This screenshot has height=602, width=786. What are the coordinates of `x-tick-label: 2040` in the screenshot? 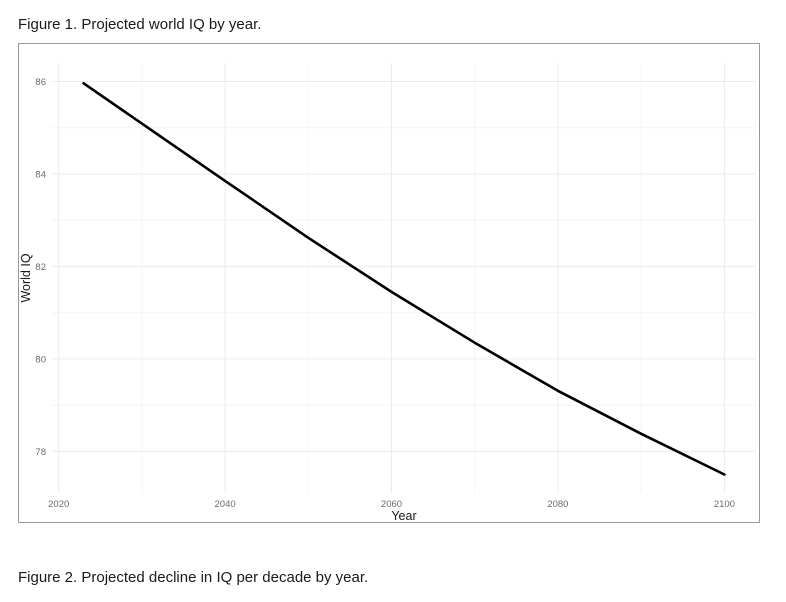 It's located at (225, 504).